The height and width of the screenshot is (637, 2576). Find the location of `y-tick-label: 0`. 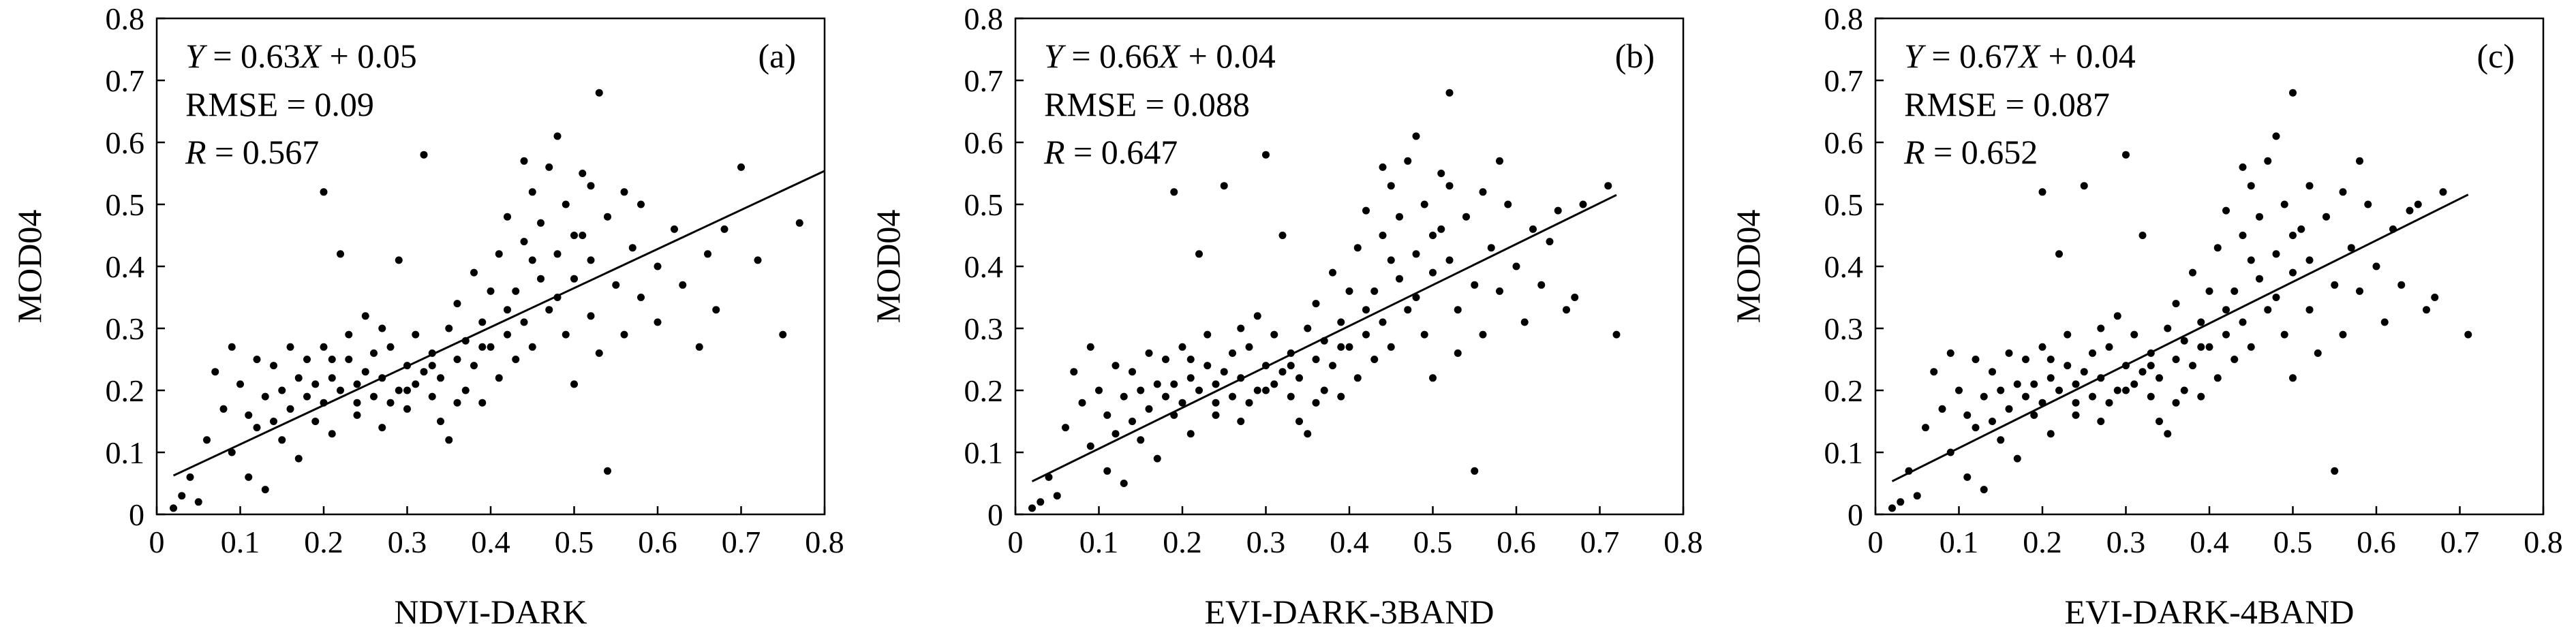

y-tick-label: 0 is located at coordinates (136, 514).